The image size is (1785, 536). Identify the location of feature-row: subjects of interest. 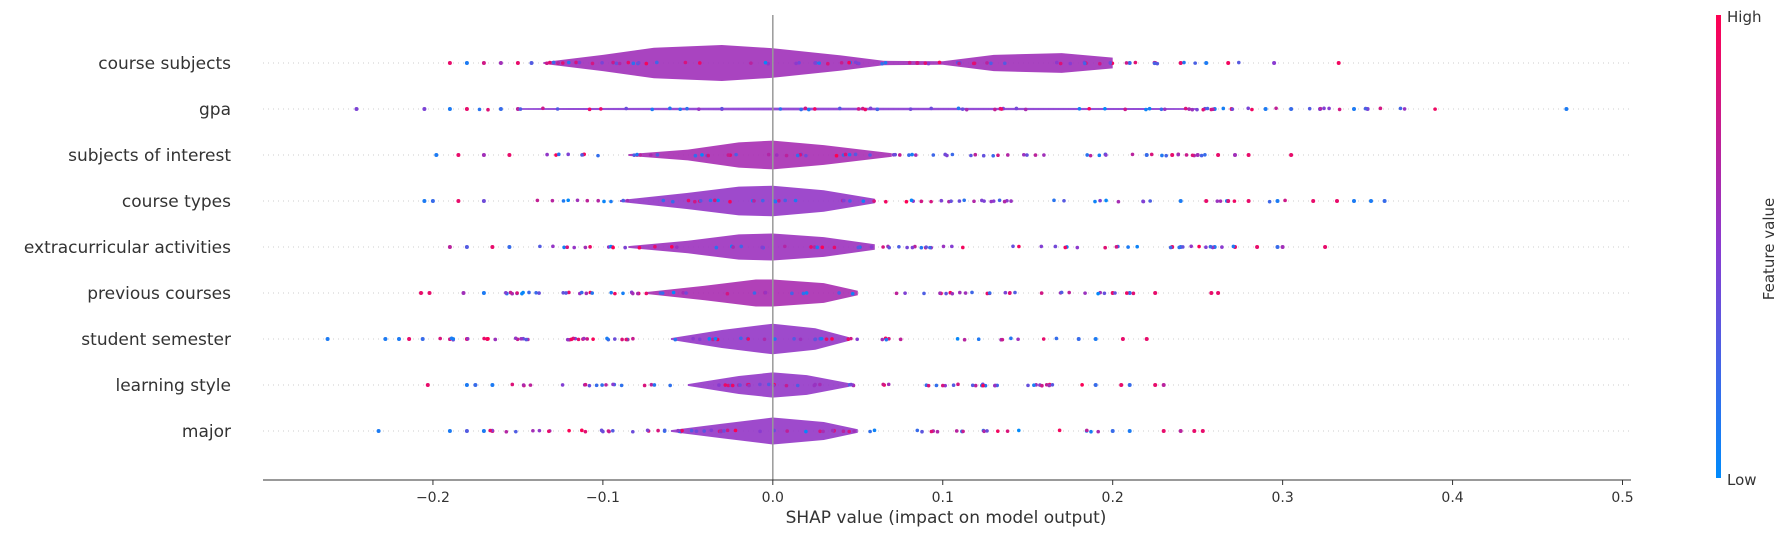
(849, 155).